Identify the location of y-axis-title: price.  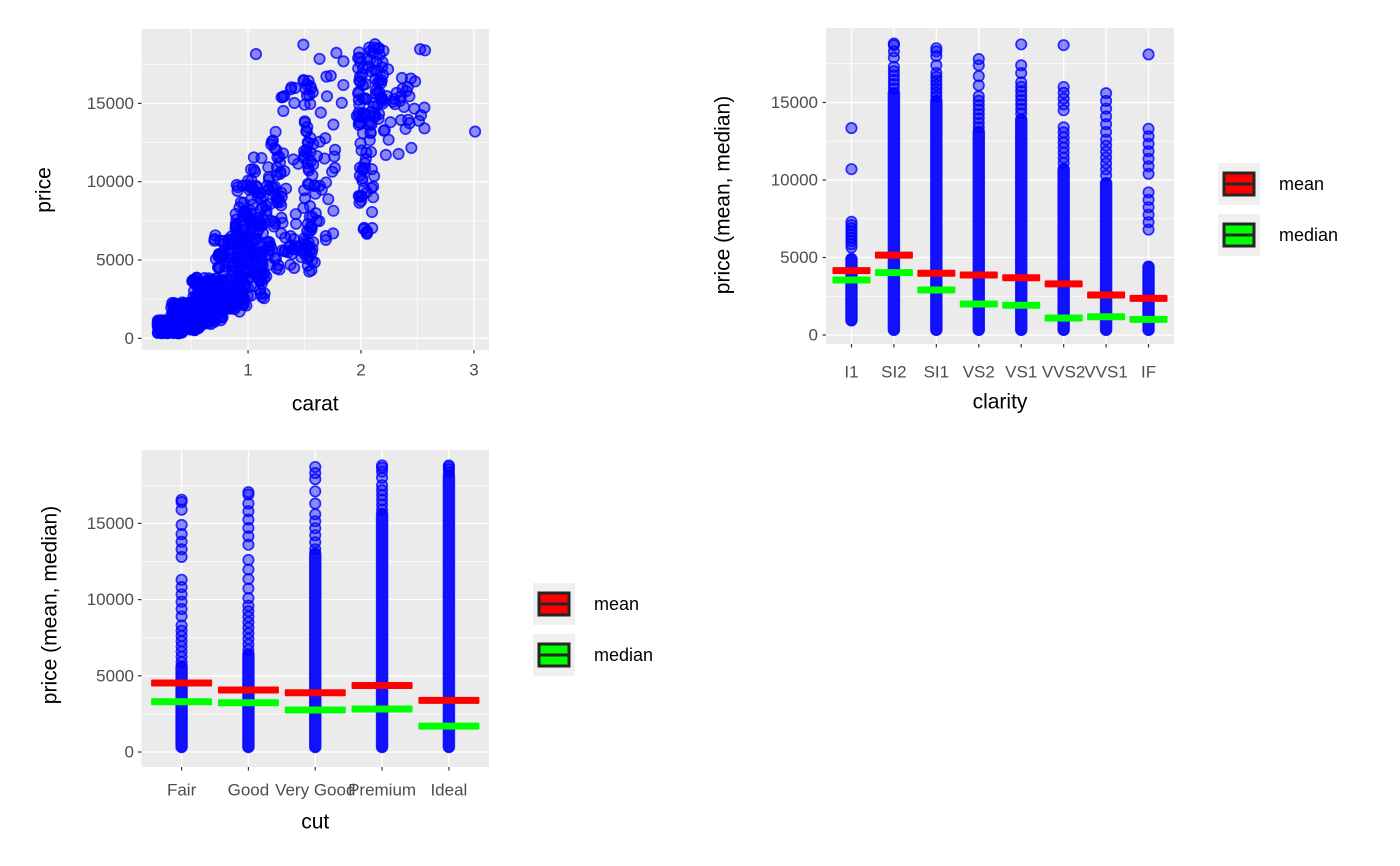
(44, 190).